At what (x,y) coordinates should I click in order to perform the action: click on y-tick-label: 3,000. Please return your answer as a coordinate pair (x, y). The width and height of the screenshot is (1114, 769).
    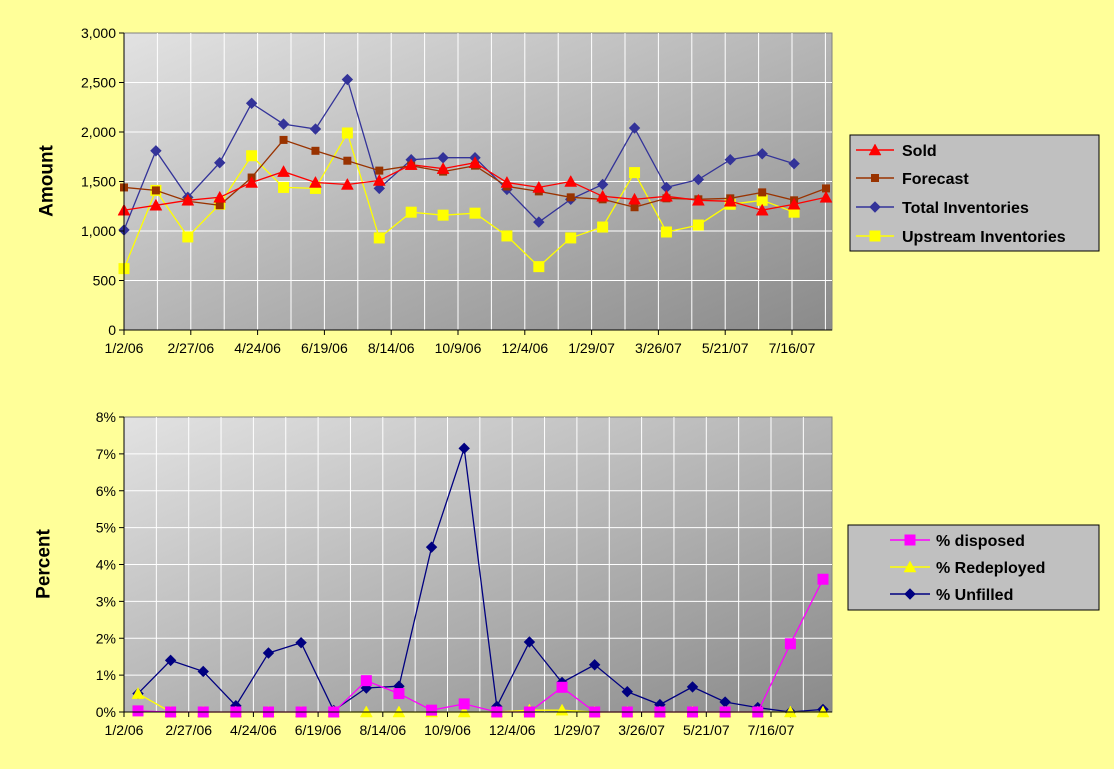
    Looking at the image, I should click on (98, 33).